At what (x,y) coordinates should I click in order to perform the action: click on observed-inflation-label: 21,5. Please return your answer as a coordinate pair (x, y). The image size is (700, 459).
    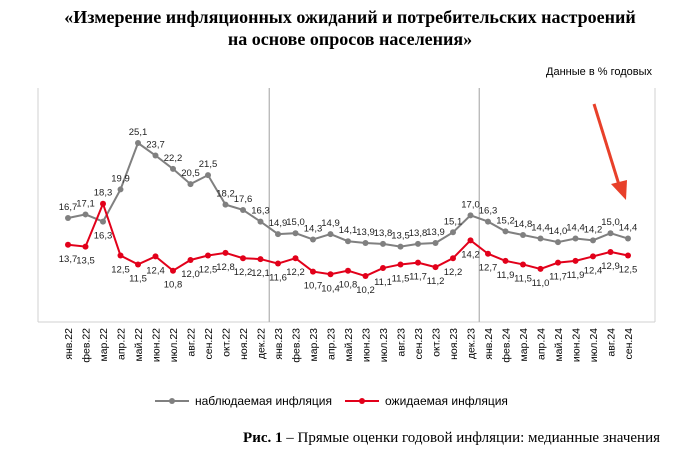
    Looking at the image, I should click on (208, 164).